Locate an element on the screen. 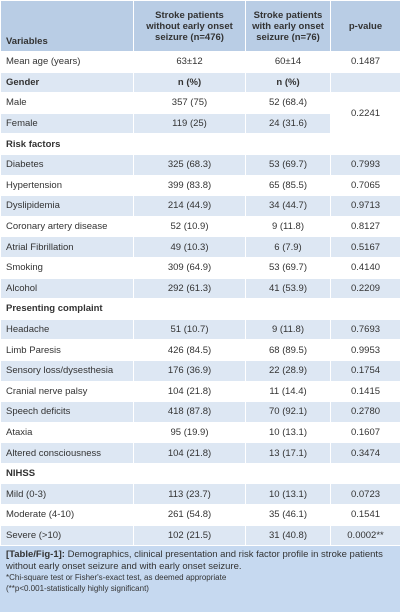  cell: Dyslipidemia is located at coordinates (67, 206).